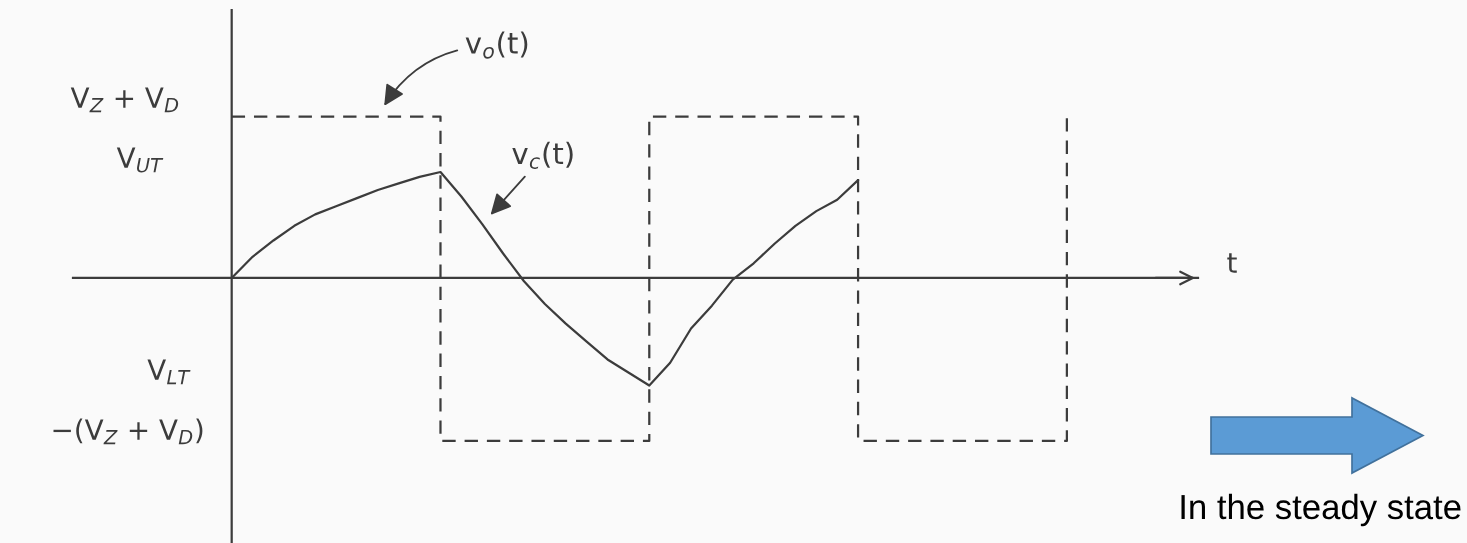 This screenshot has width=1467, height=543. Describe the element at coordinates (1232, 263) in the screenshot. I see `text: t` at that location.